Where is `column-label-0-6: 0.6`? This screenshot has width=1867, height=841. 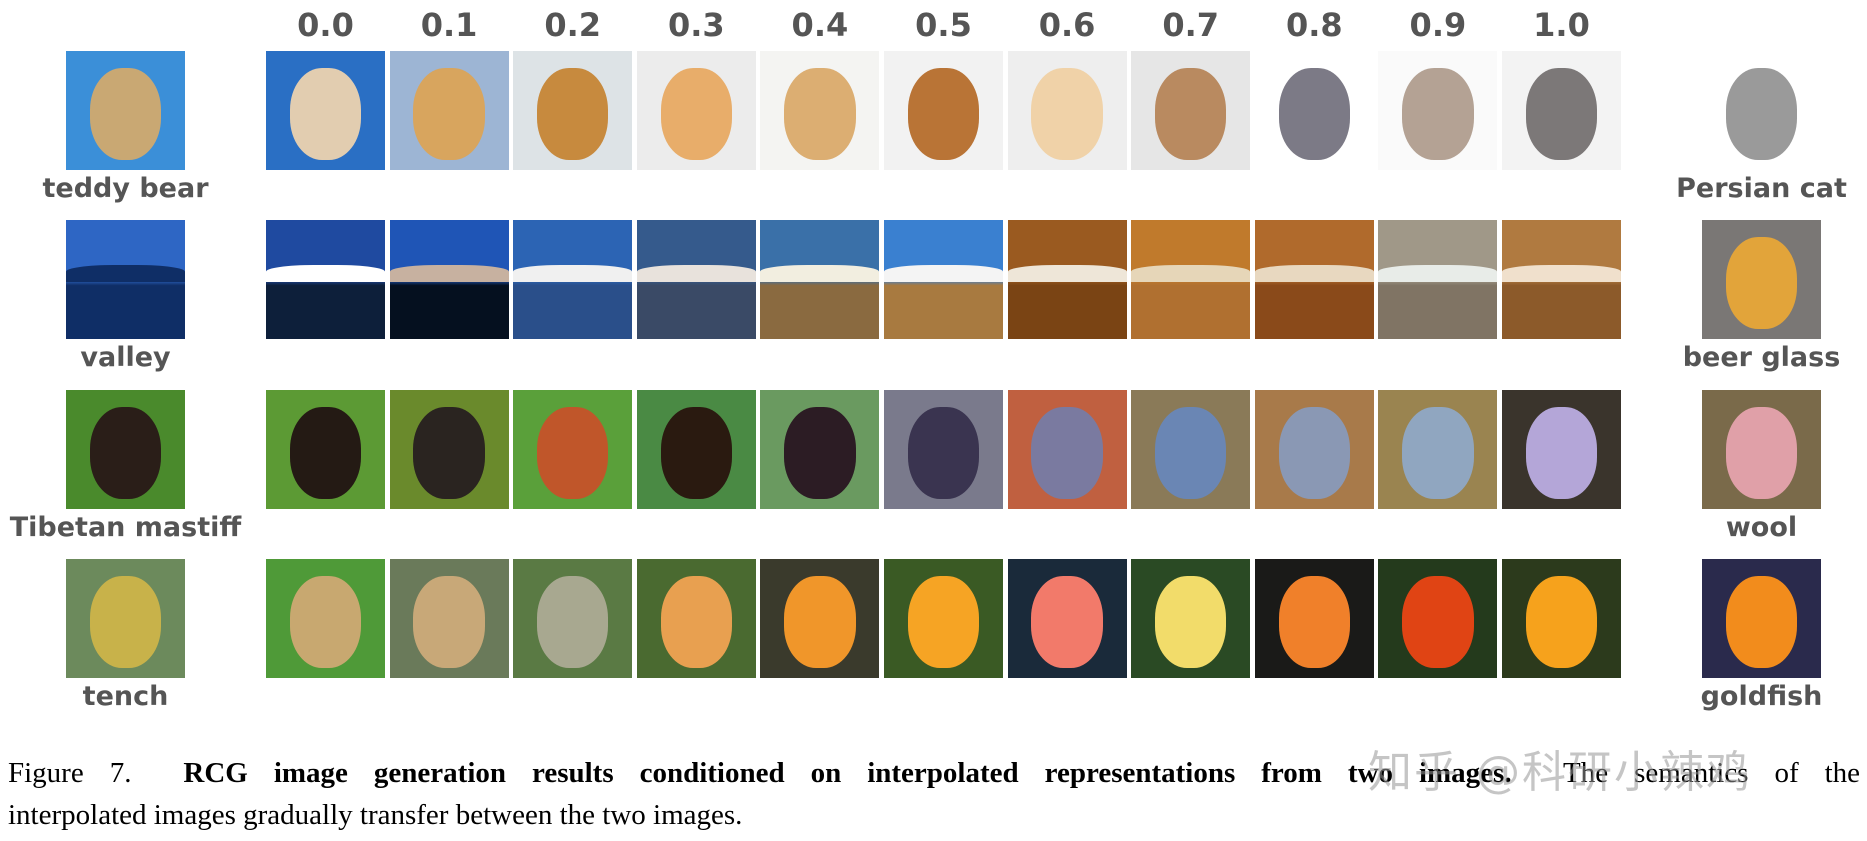 column-label-0-6: 0.6 is located at coordinates (1067, 25).